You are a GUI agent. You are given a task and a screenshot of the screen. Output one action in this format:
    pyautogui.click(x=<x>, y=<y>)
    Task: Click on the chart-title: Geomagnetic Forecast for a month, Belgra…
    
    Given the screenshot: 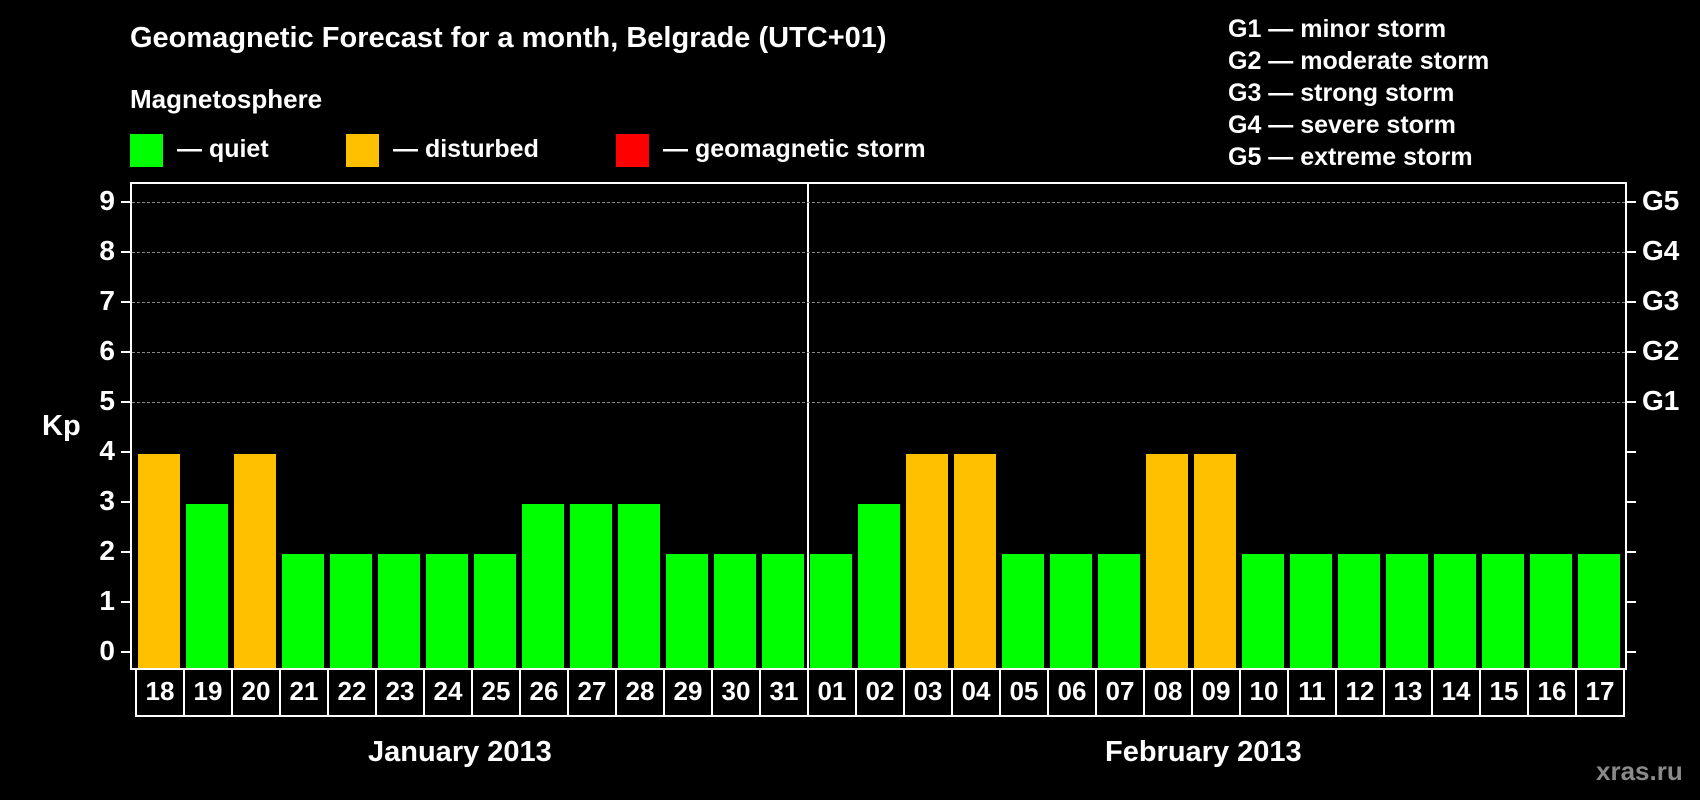 What is the action you would take?
    pyautogui.click(x=508, y=38)
    